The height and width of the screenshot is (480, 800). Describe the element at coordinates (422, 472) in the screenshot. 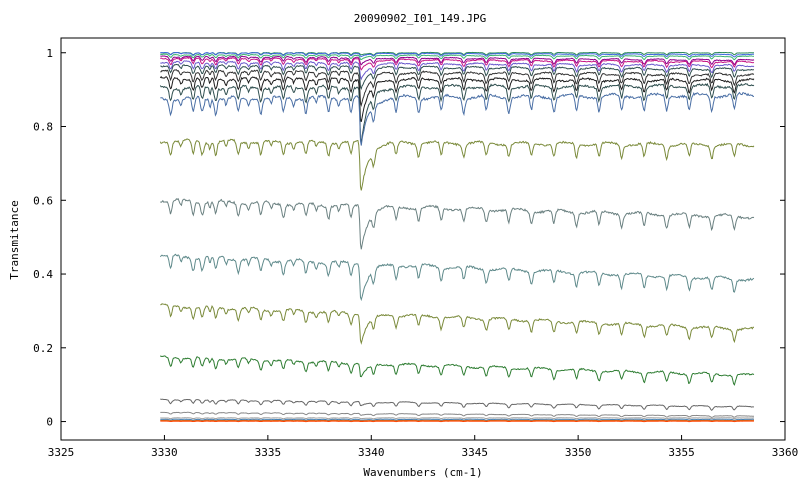

I see `x-axis-label: Wavenumbers (cm-1)` at that location.